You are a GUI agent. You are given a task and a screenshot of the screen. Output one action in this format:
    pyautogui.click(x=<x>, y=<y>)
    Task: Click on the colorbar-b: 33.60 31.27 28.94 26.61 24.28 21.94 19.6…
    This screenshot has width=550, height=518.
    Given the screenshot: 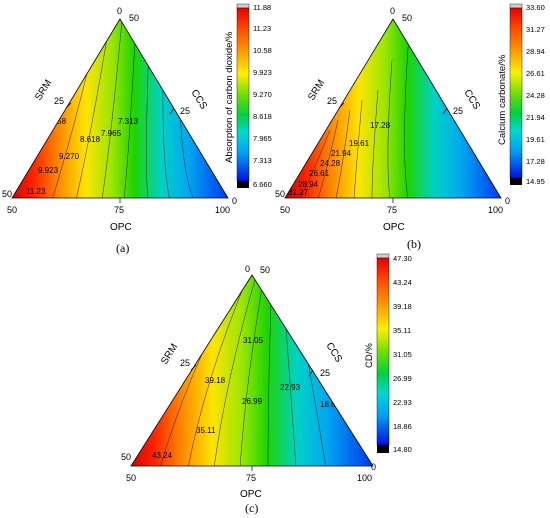 What is the action you would take?
    pyautogui.click(x=527, y=94)
    